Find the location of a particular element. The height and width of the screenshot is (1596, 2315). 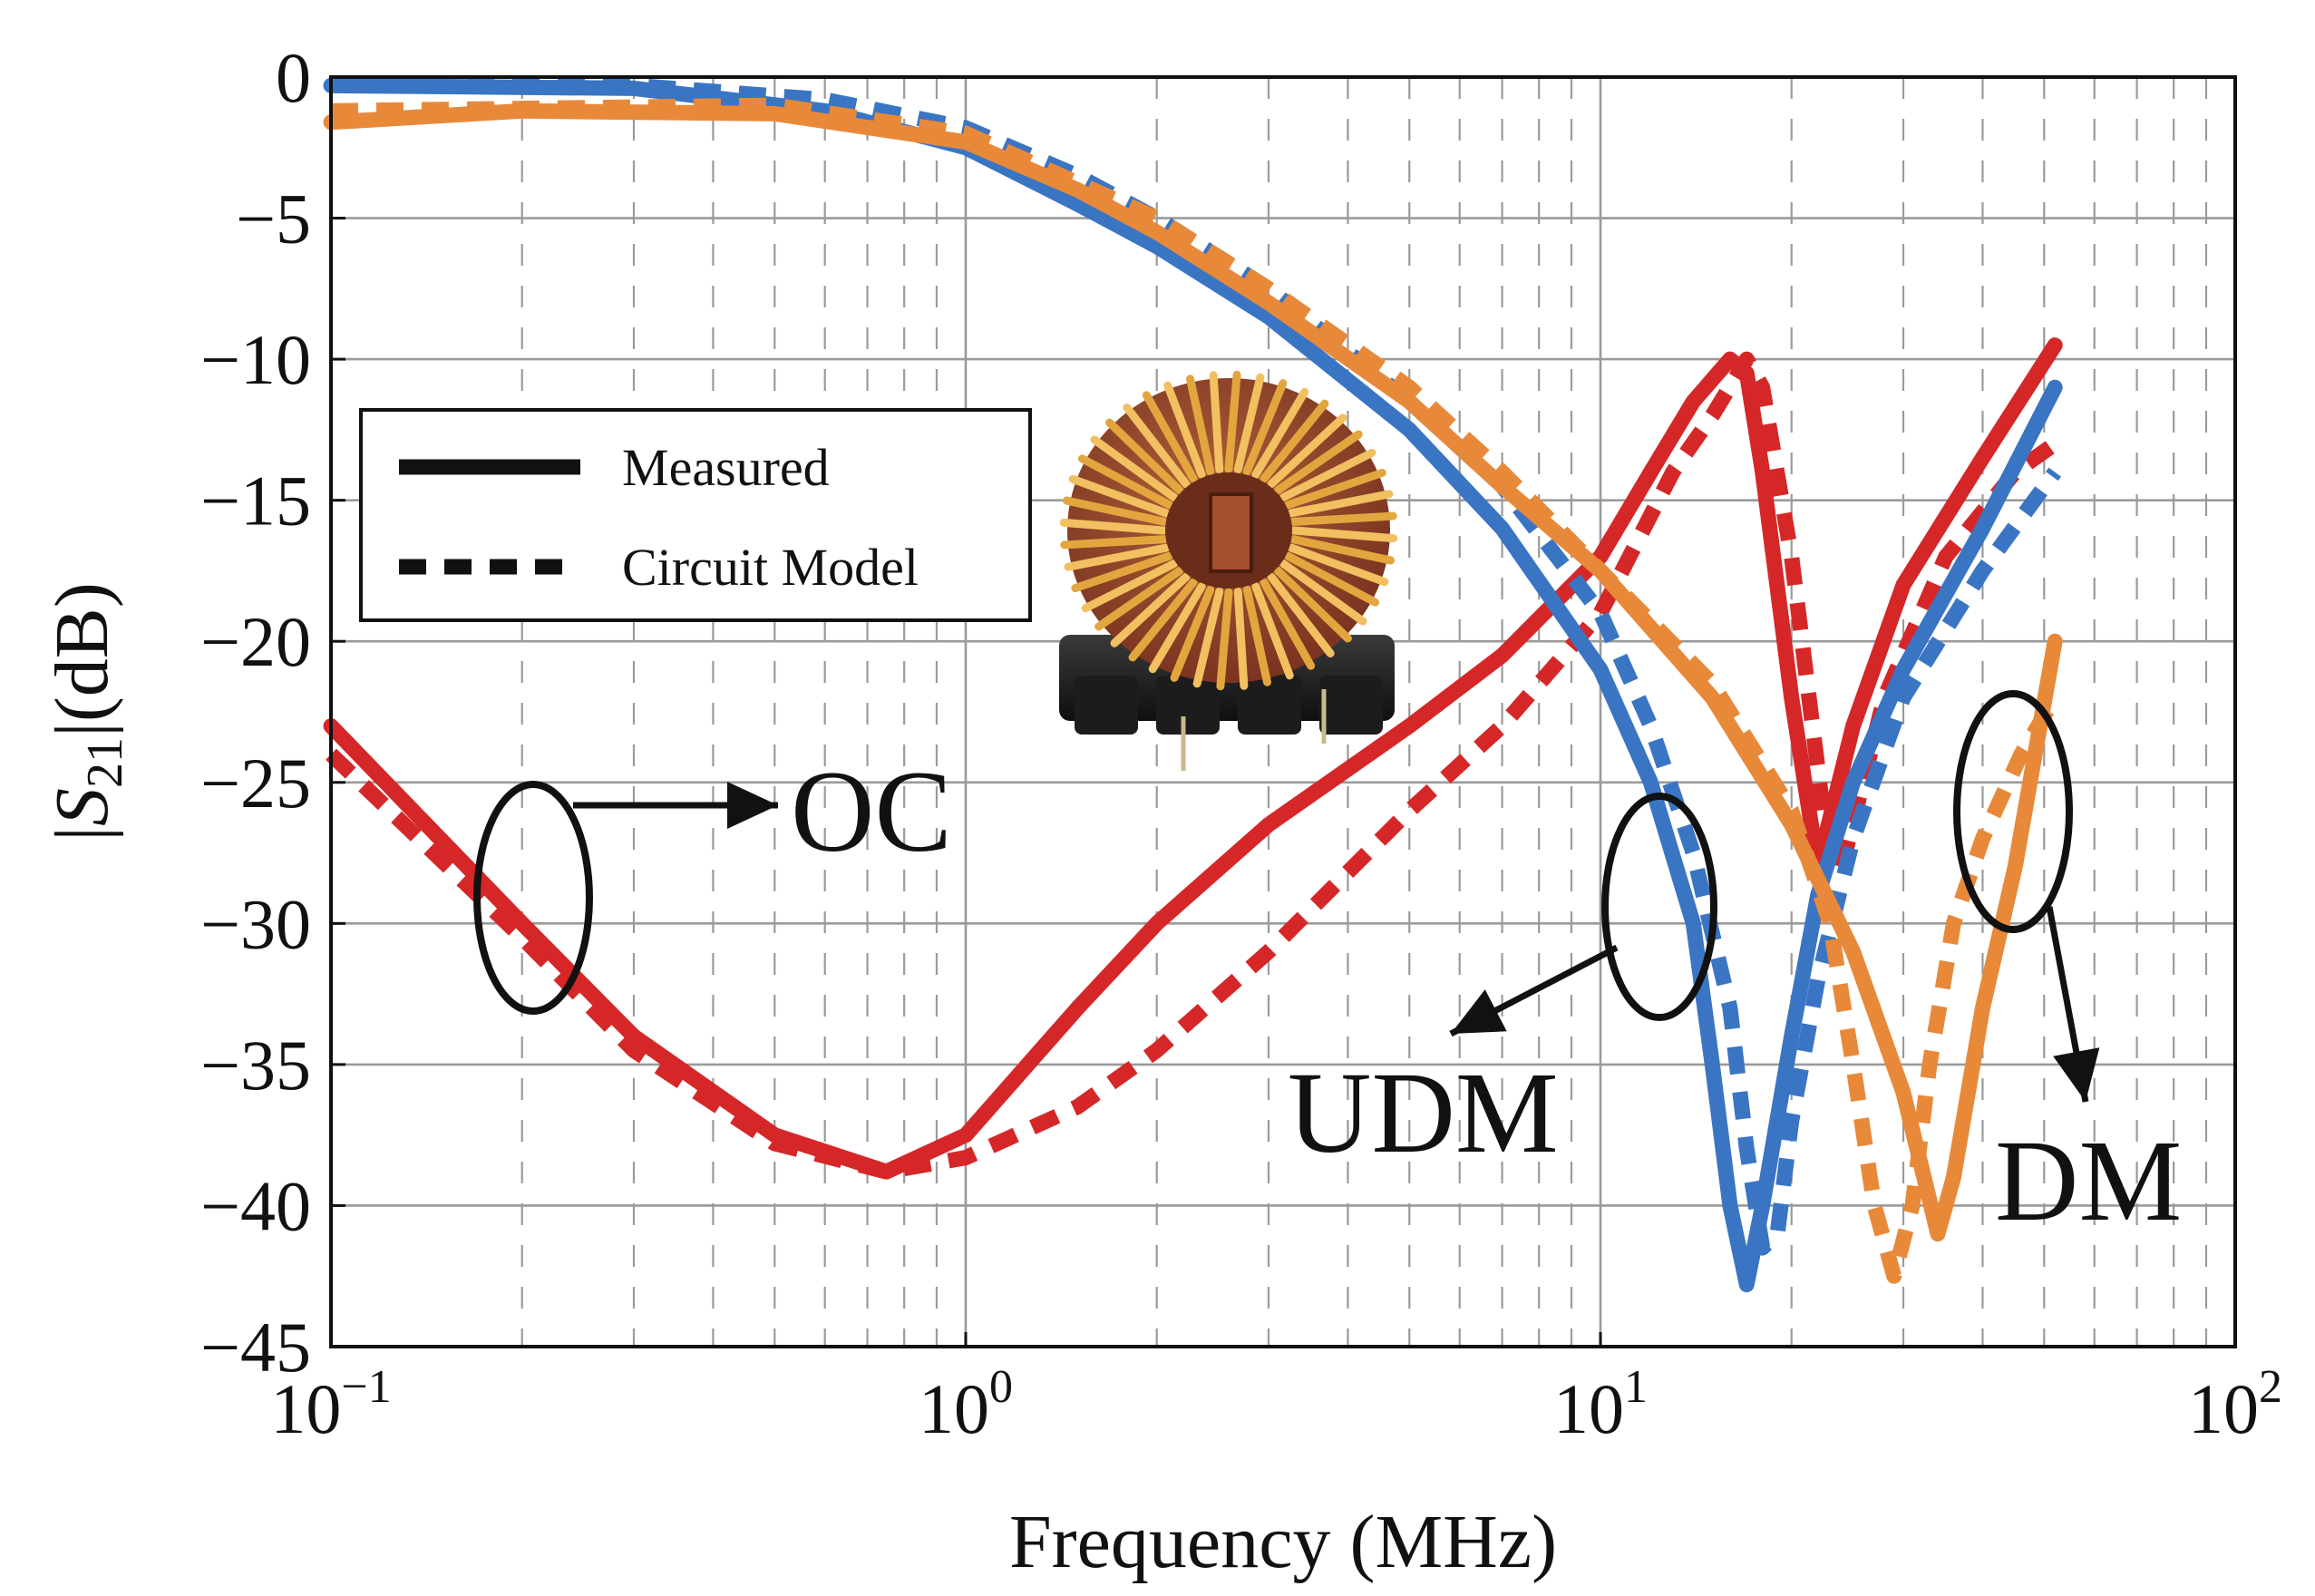

toroidal-choke-photo is located at coordinates (1228, 570).